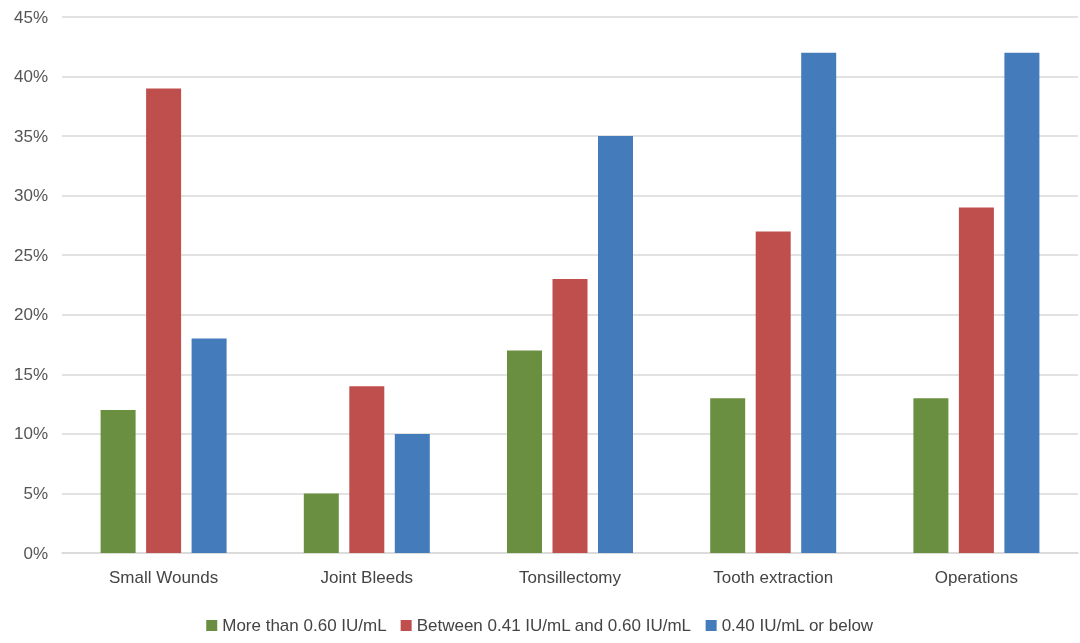 The height and width of the screenshot is (643, 1080). I want to click on x-tick-label: Operations, so click(976, 577).